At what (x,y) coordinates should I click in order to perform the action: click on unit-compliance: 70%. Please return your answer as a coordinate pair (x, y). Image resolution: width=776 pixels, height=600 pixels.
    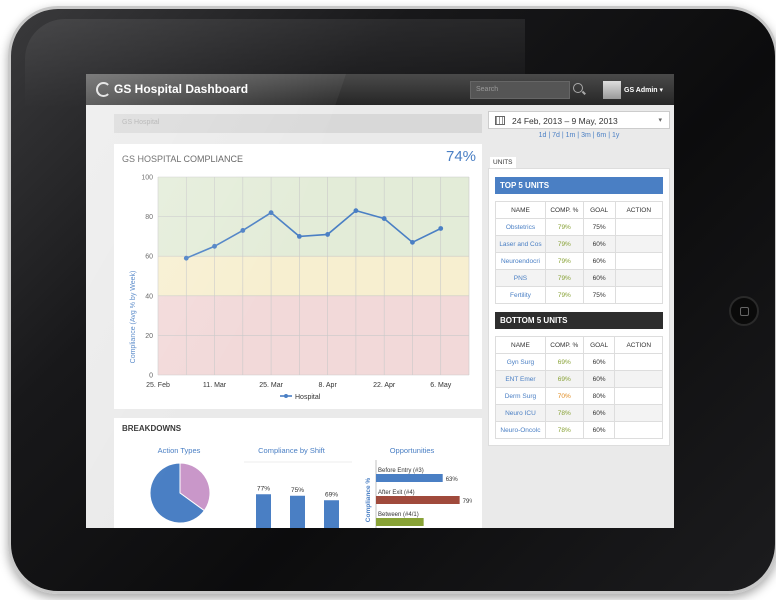
    Looking at the image, I should click on (564, 396).